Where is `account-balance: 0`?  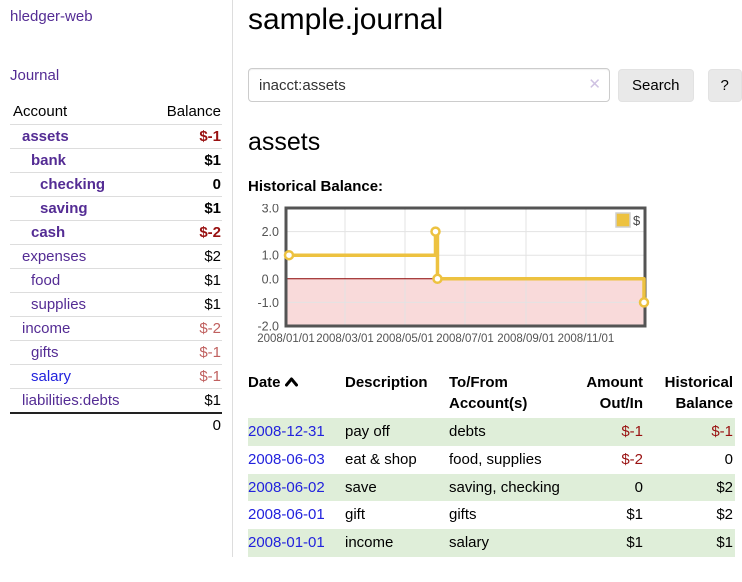 account-balance: 0 is located at coordinates (185, 184).